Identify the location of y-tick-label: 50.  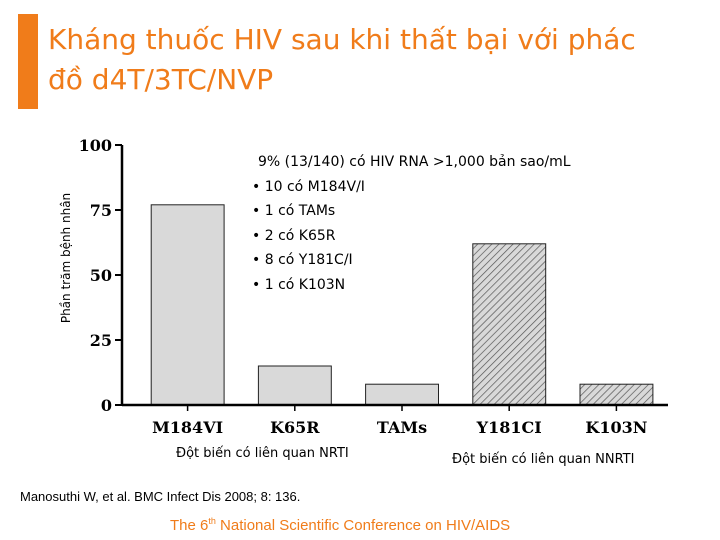
(101, 275).